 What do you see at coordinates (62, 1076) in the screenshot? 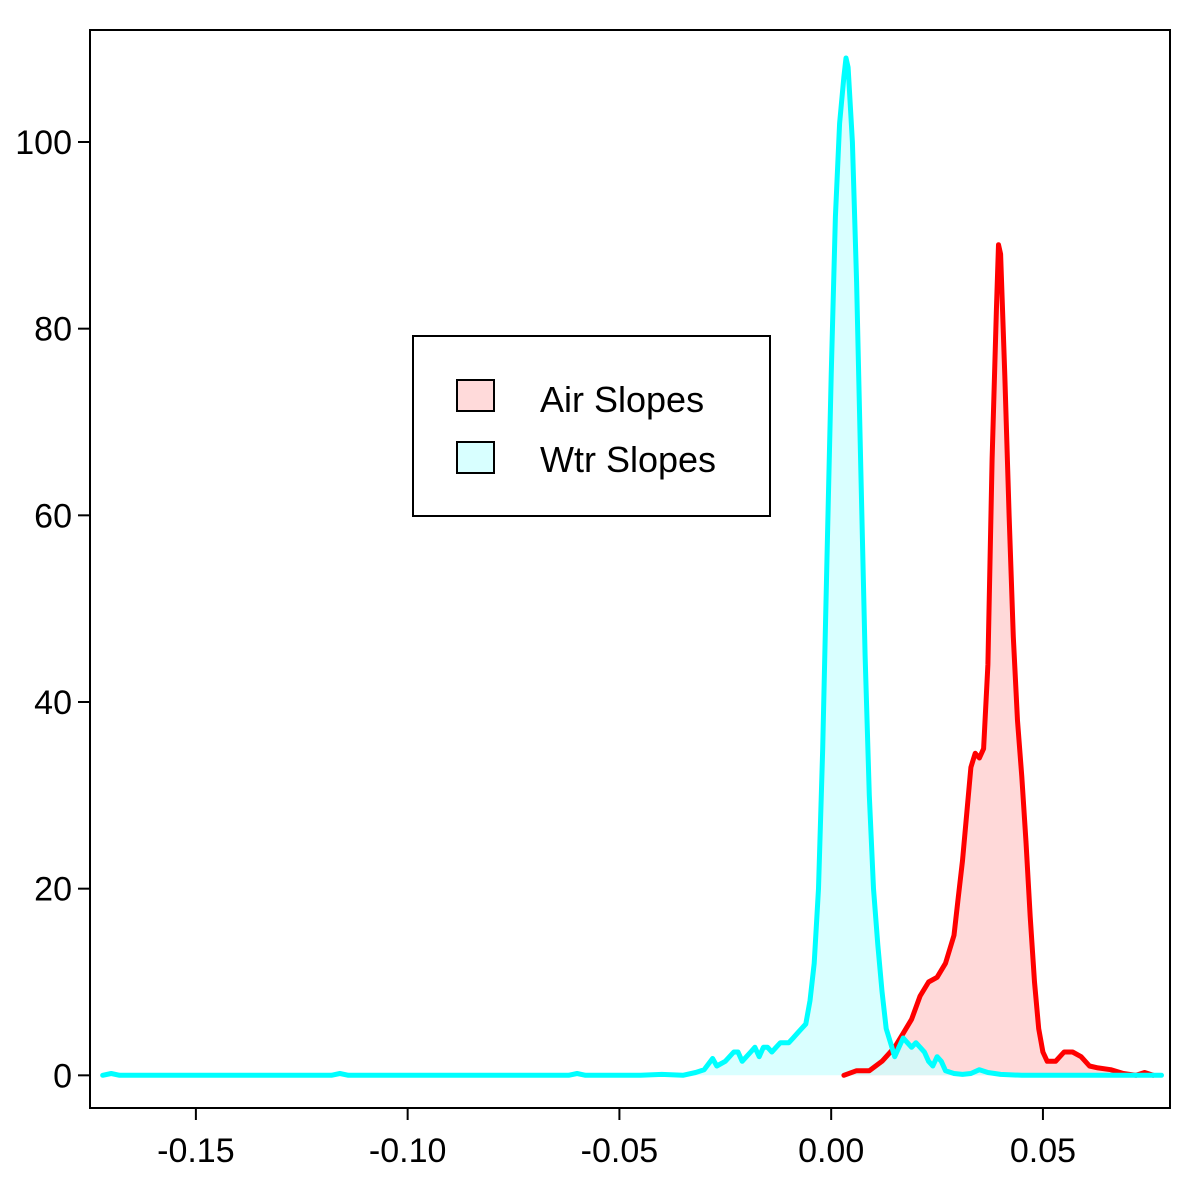
I see `y-tick-label: 0` at bounding box center [62, 1076].